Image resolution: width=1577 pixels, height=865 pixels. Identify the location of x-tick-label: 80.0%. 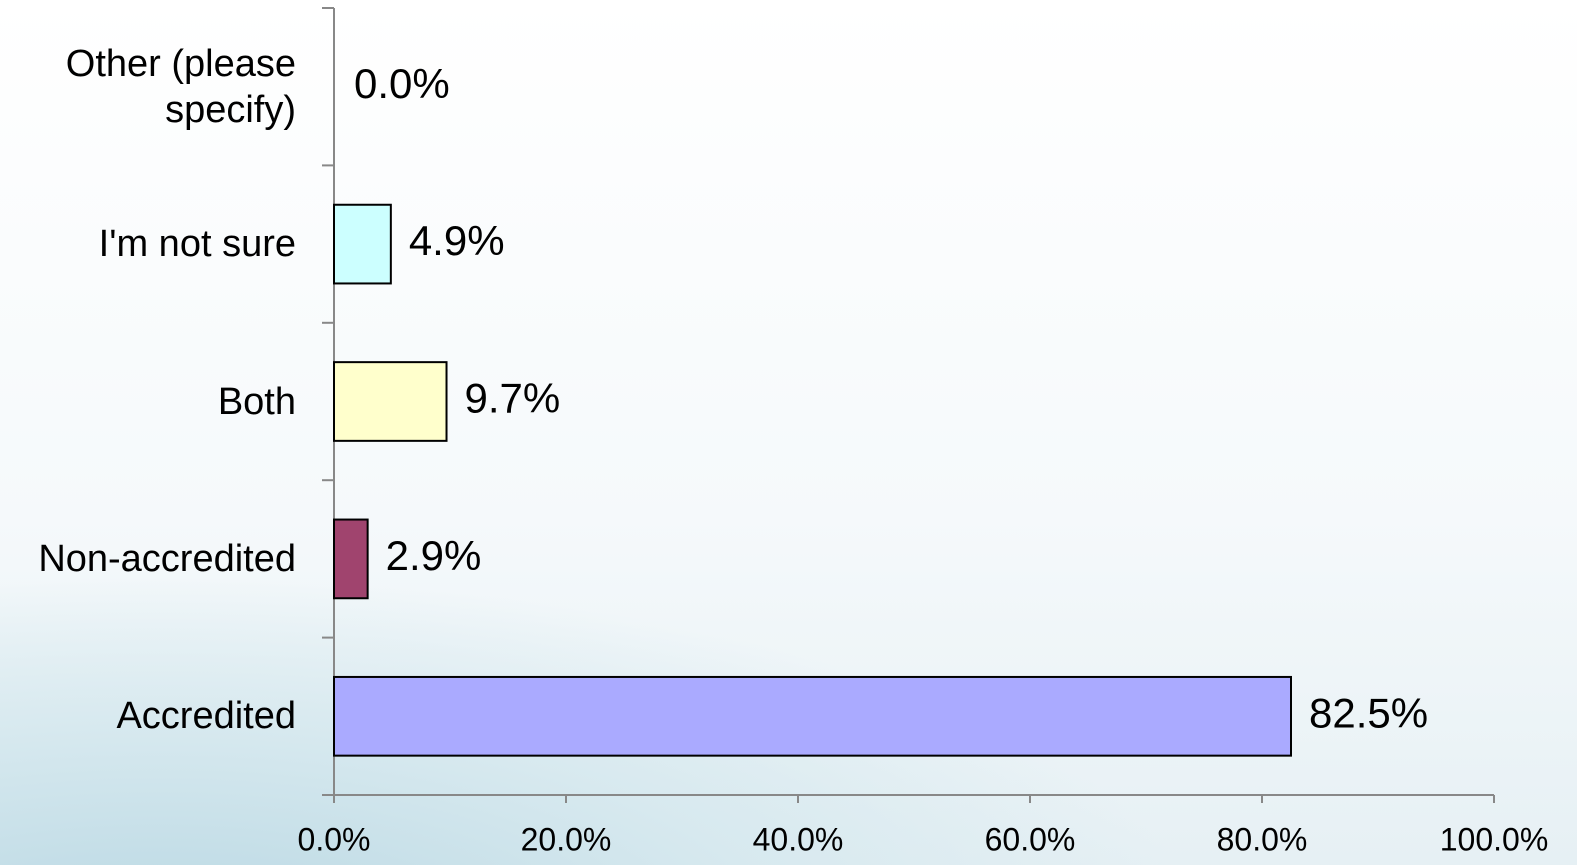
(1262, 839).